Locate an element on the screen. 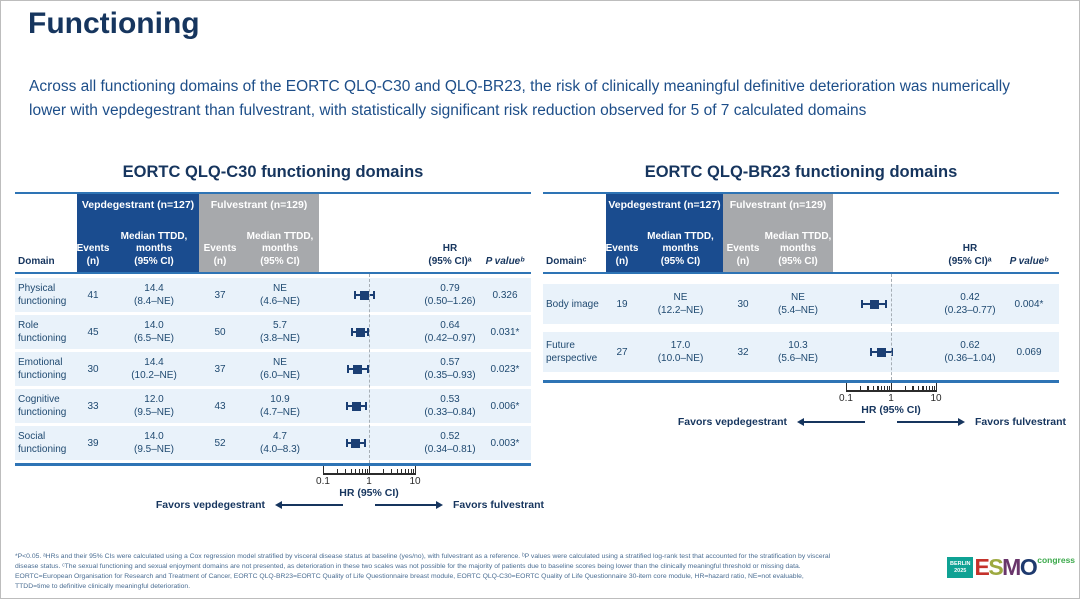 This screenshot has width=1080, height=599. hr-ci-cell: 0.79 (0.50–1.26) is located at coordinates (450, 295).